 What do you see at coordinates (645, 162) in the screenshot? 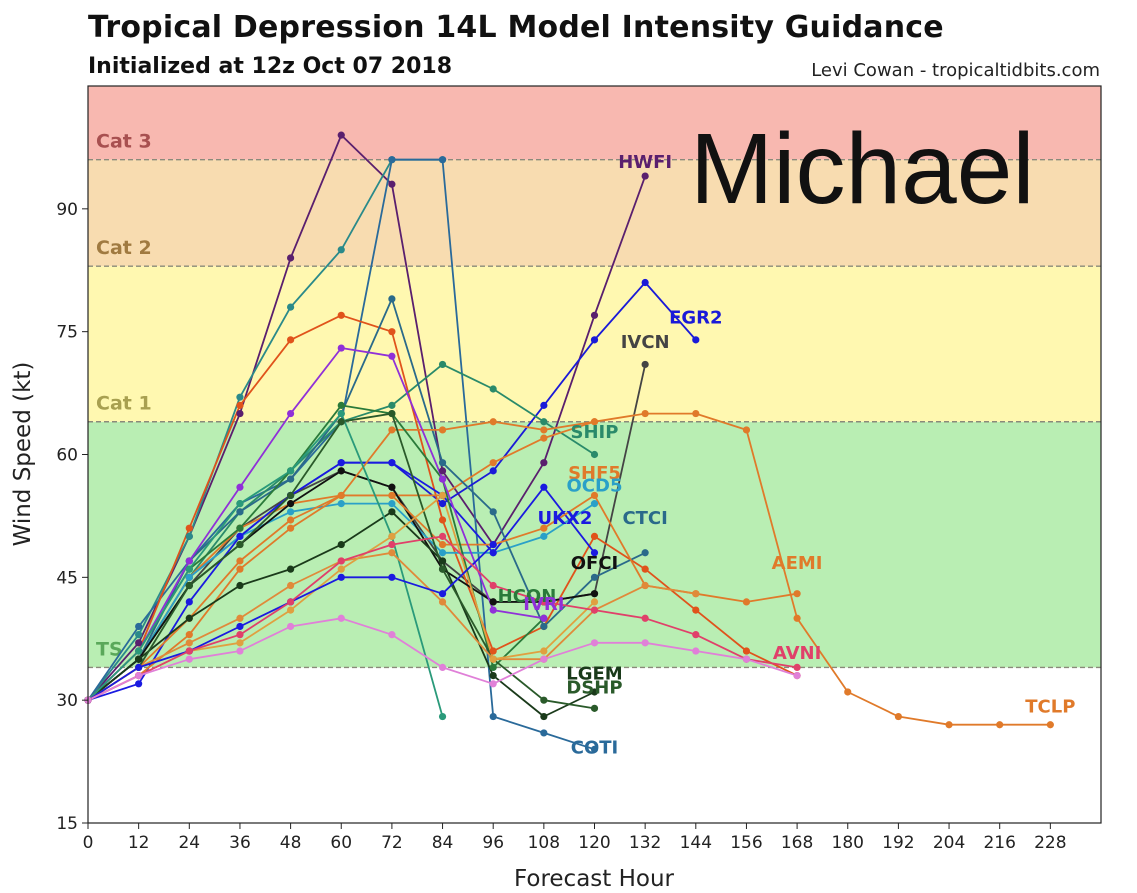
I see `series-label-hwfi: HWFI` at bounding box center [645, 162].